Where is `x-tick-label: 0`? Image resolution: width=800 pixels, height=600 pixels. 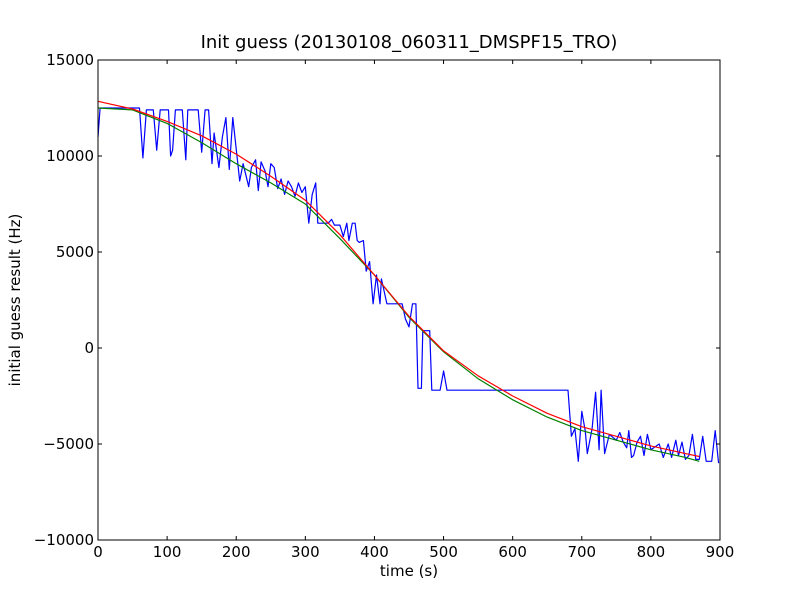 x-tick-label: 0 is located at coordinates (98, 552).